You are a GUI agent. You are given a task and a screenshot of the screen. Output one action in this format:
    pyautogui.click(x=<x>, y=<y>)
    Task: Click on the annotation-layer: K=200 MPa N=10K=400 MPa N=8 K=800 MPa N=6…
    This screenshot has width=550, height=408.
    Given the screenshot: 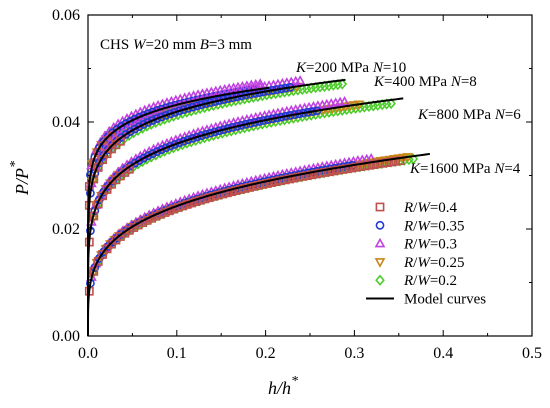 What is the action you would take?
    pyautogui.click(x=408, y=118)
    